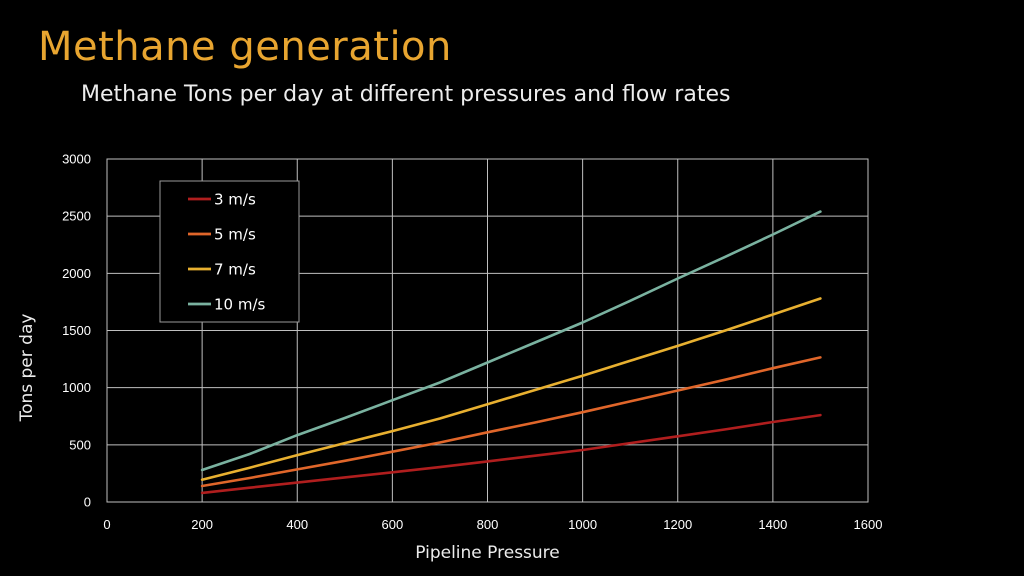  Describe the element at coordinates (582, 524) in the screenshot. I see `x-tick-label: 1000` at that location.